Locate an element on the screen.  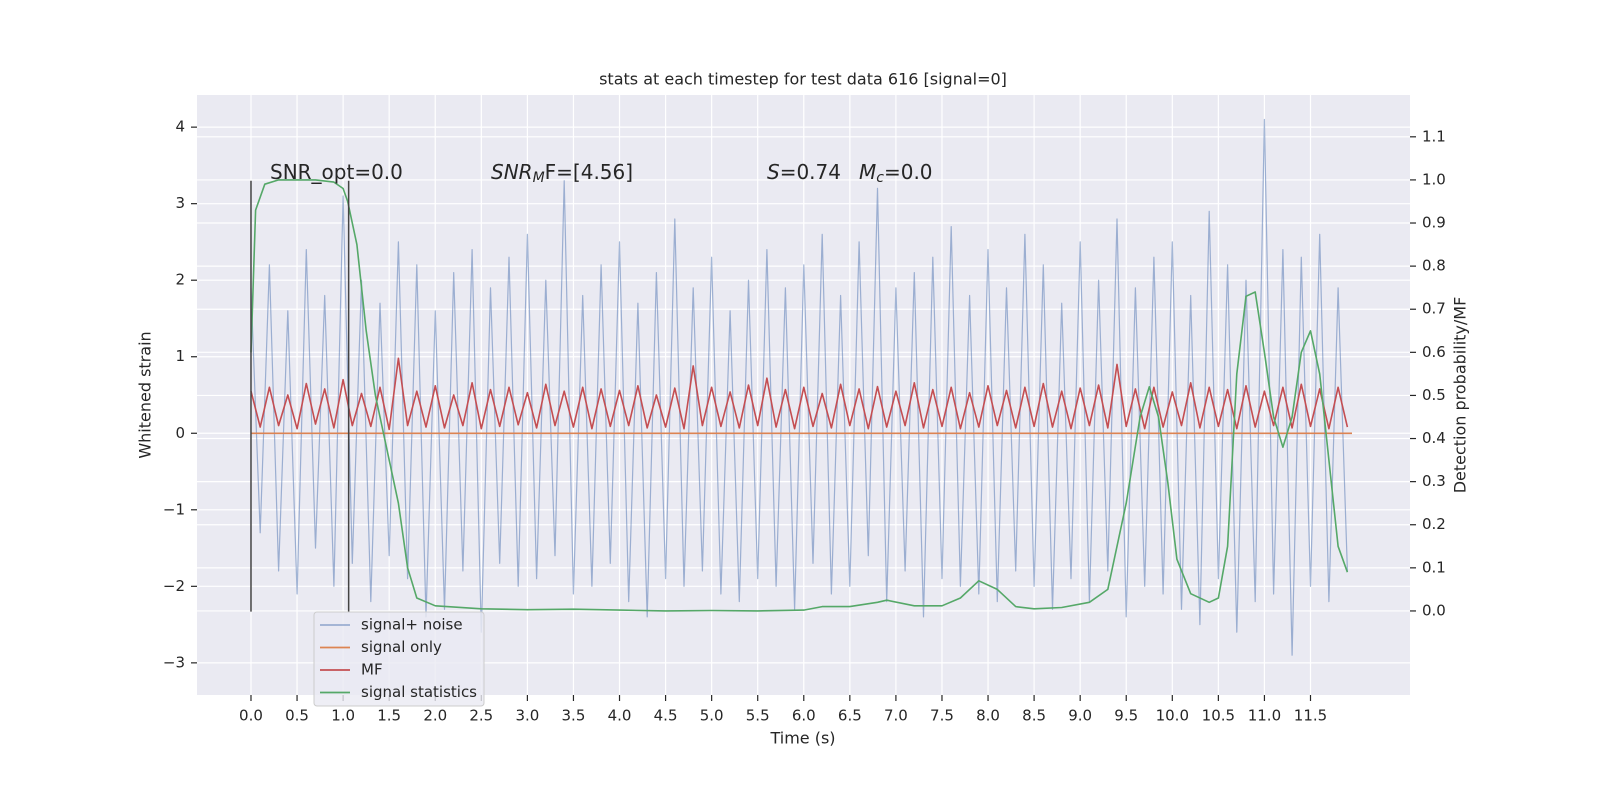
annotation: SNRMF=[4.56] is located at coordinates (562, 173).